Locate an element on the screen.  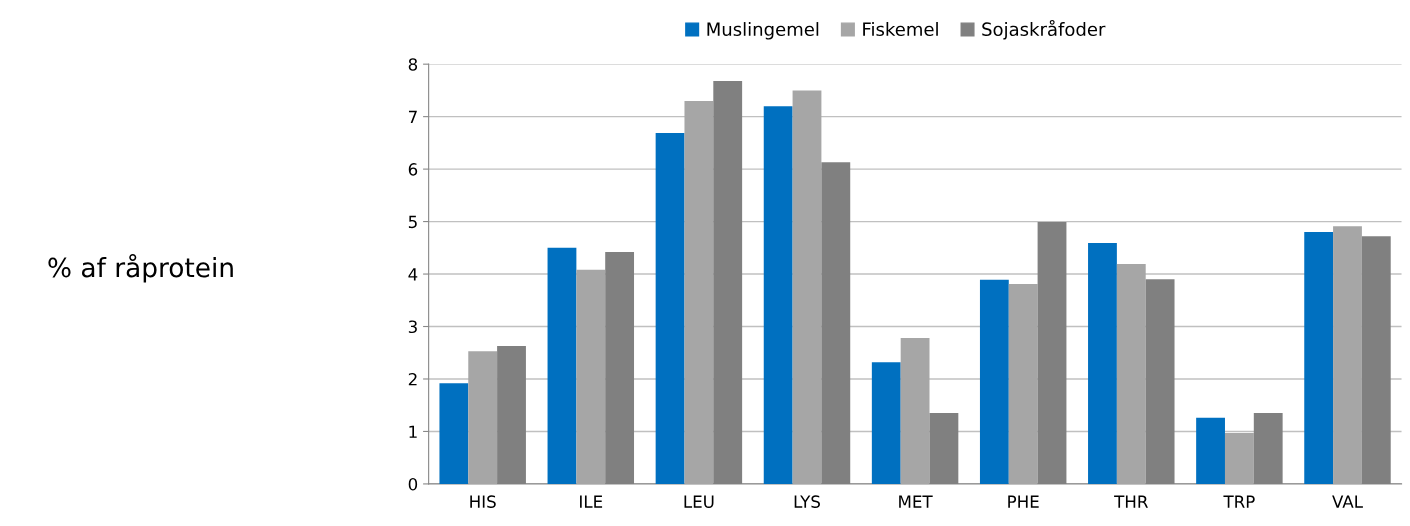
x-tick-label: THR is located at coordinates (1131, 501).